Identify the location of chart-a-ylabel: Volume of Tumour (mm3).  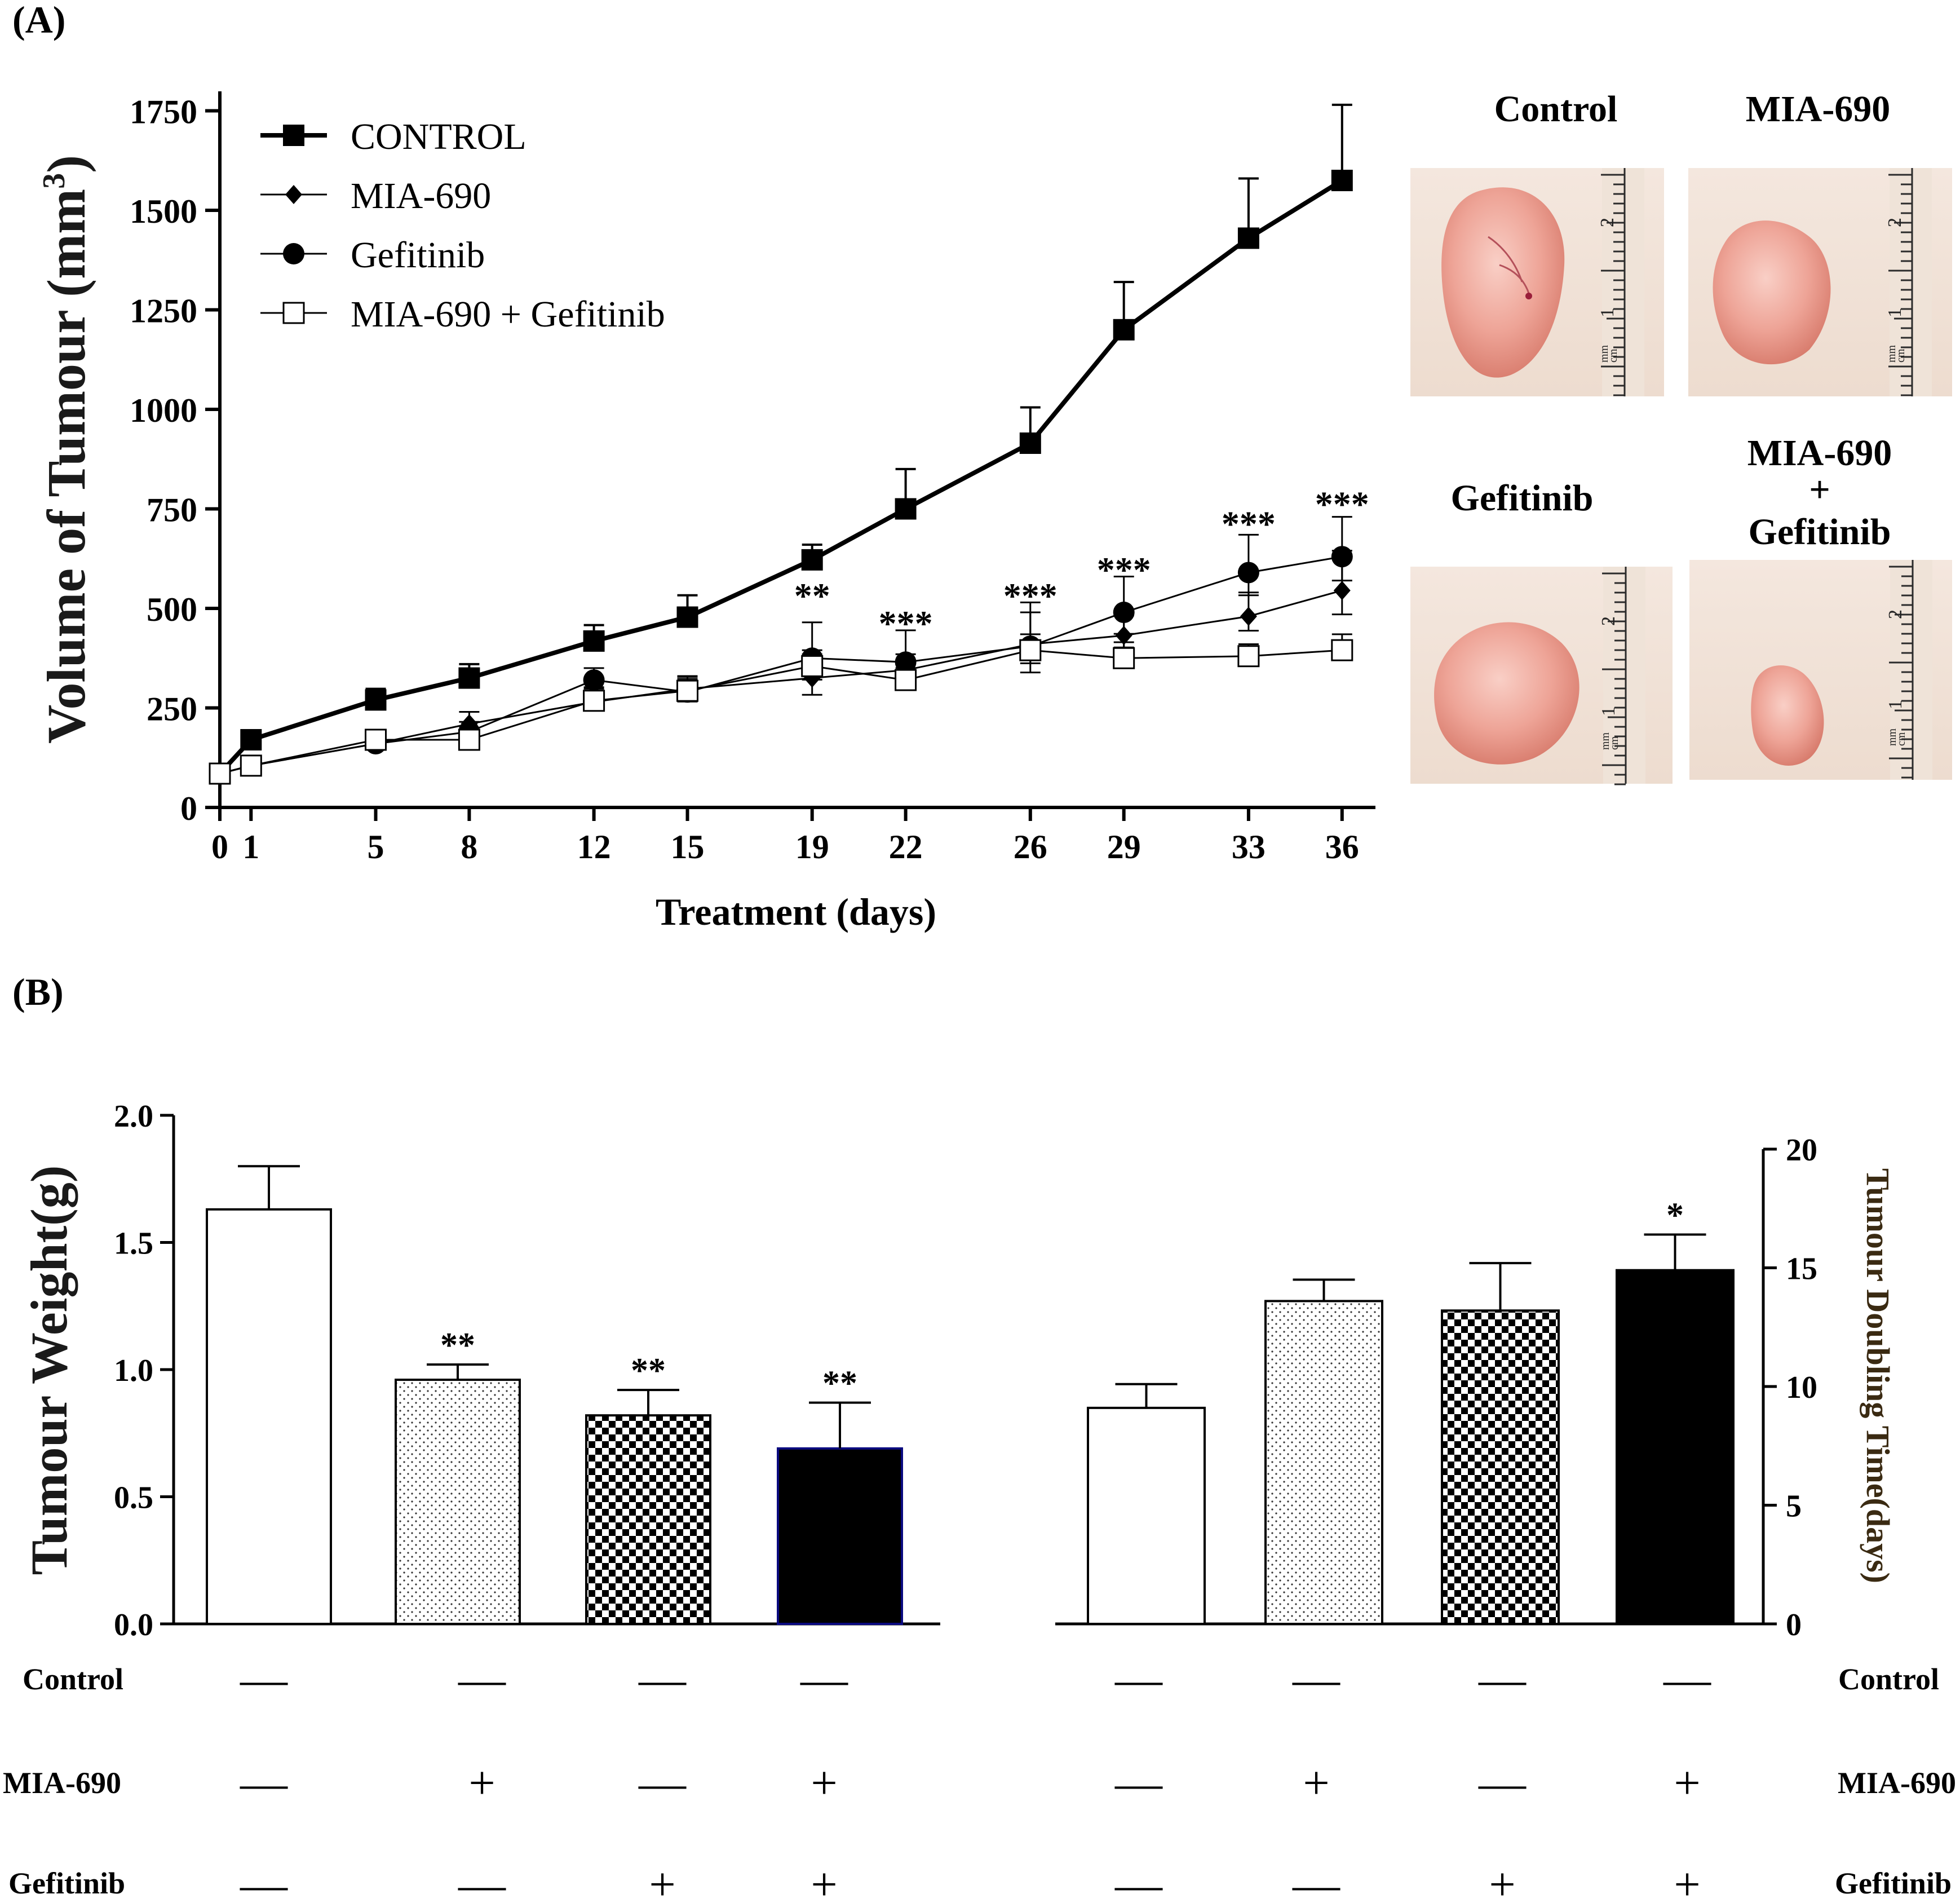
(66, 449).